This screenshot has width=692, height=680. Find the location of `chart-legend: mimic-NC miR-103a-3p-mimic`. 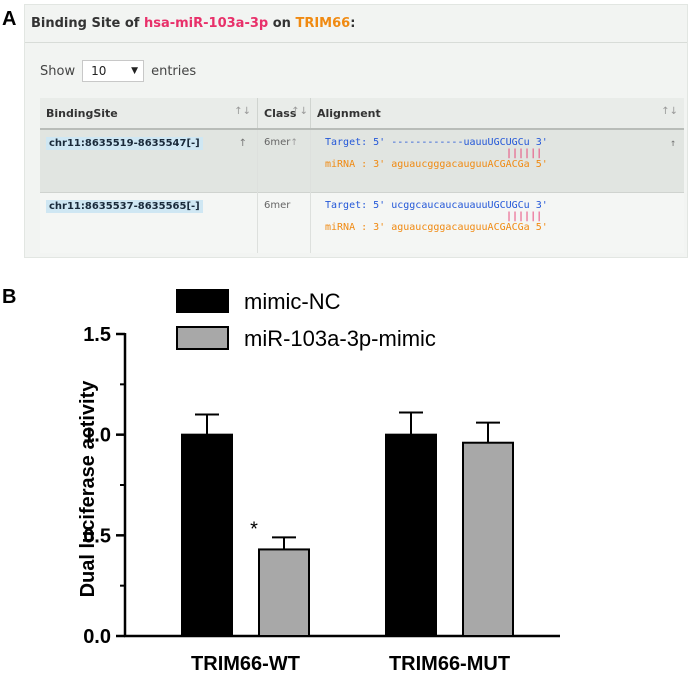

chart-legend: mimic-NC miR-103a-3p-mimic is located at coordinates (306, 320).